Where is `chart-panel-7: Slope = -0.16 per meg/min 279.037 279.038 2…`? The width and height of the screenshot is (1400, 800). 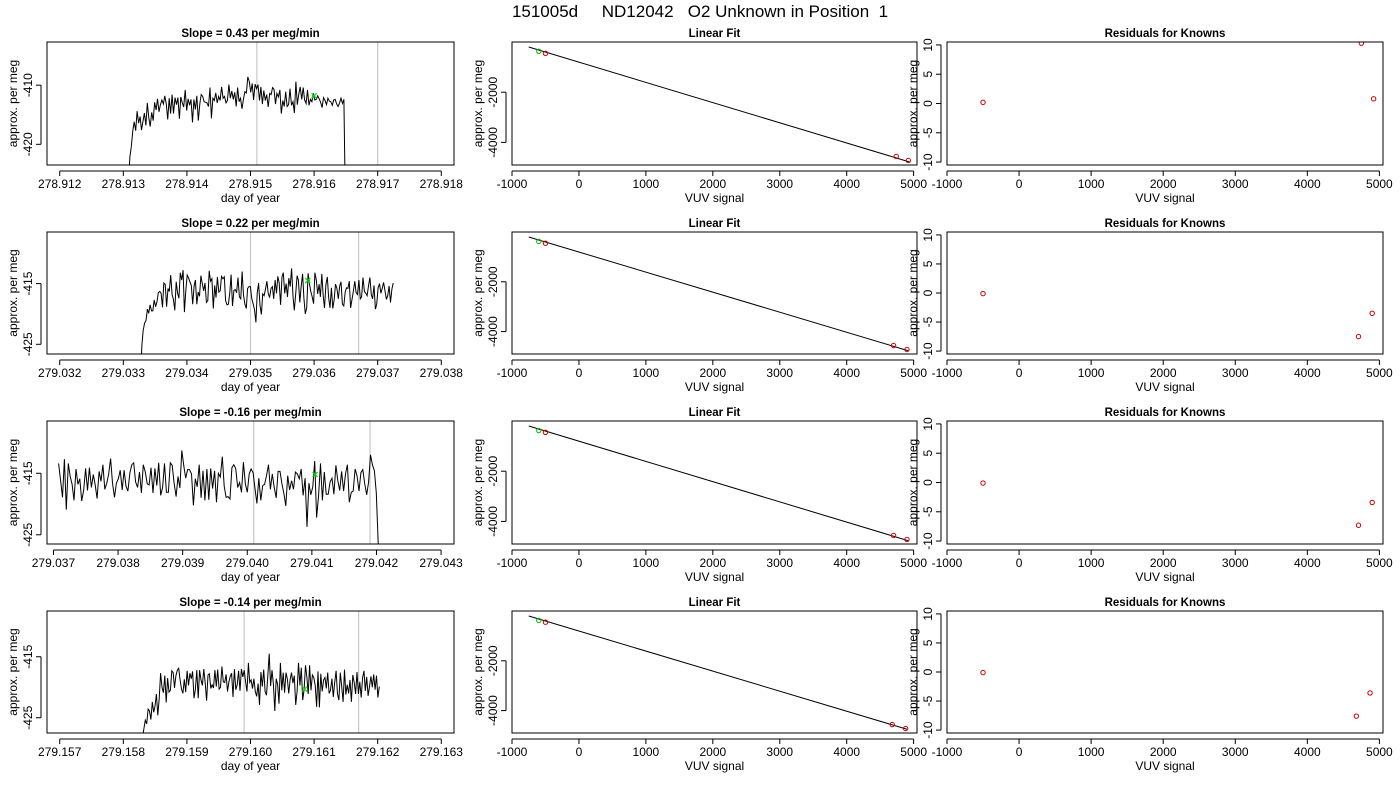
chart-panel-7: Slope = -0.16 per meg/min 279.037 279.038 2… is located at coordinates (234, 495).